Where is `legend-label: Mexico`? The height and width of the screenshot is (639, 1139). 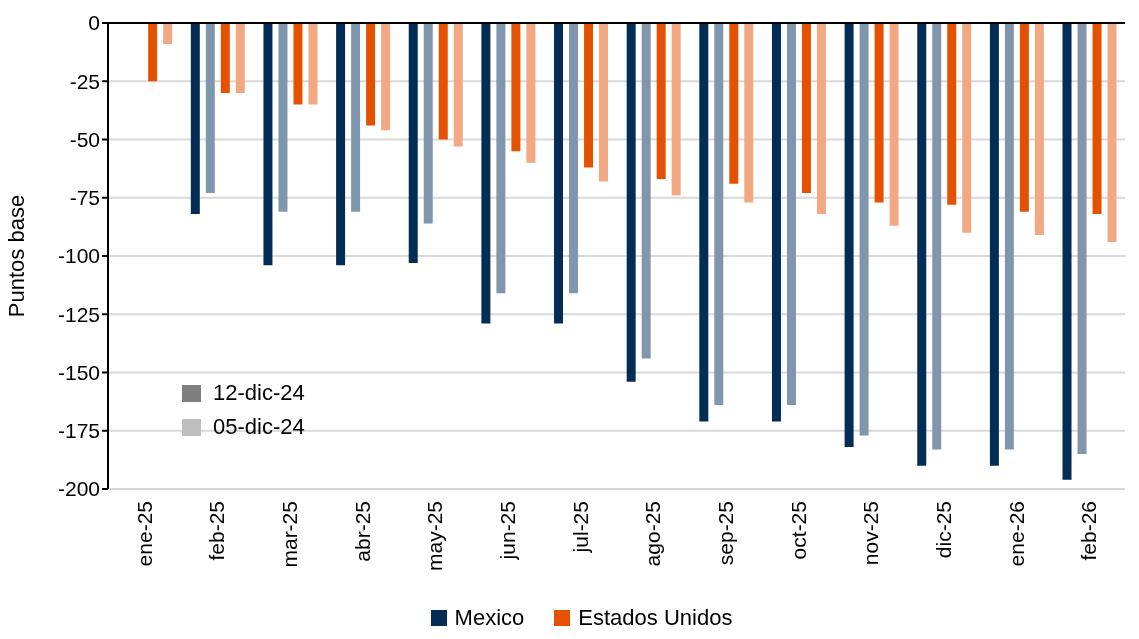
legend-label: Mexico is located at coordinates (489, 618).